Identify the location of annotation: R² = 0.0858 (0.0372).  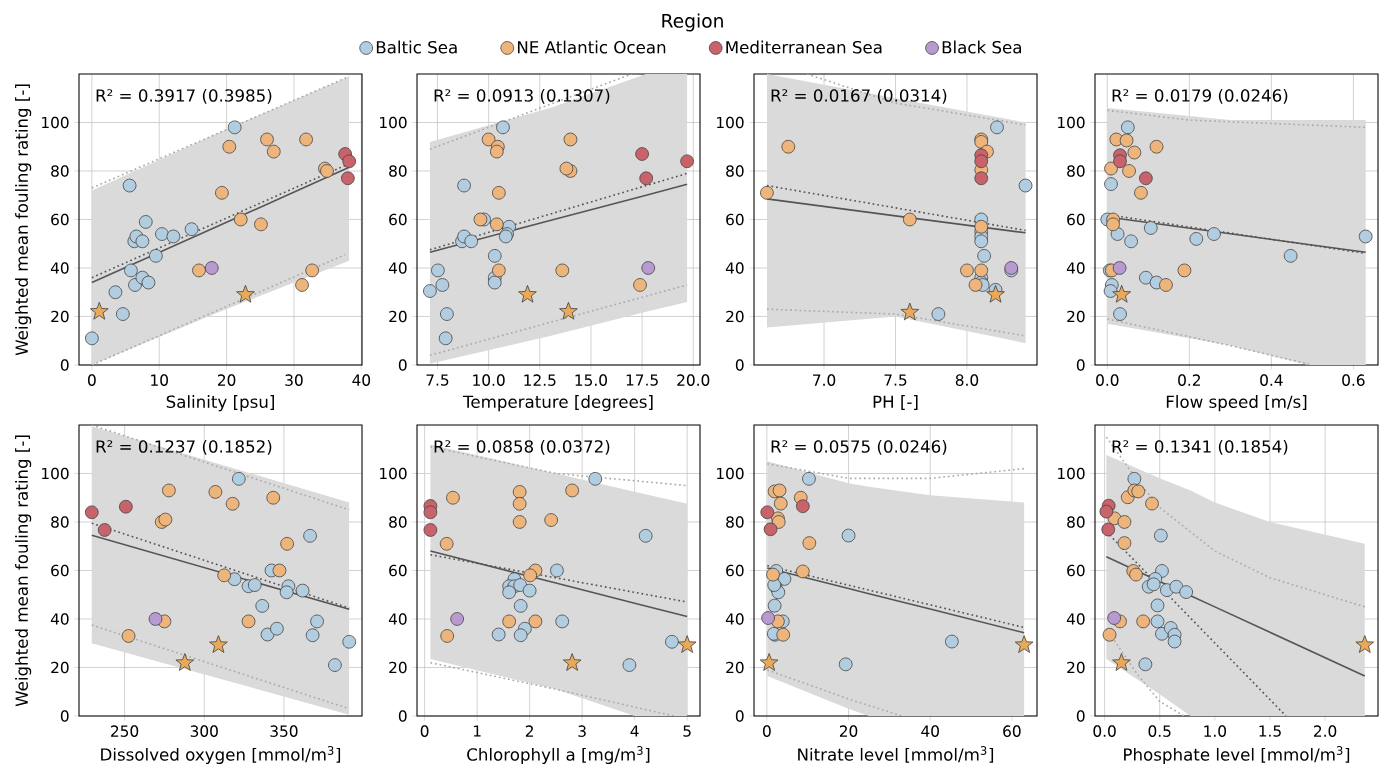
(522, 447).